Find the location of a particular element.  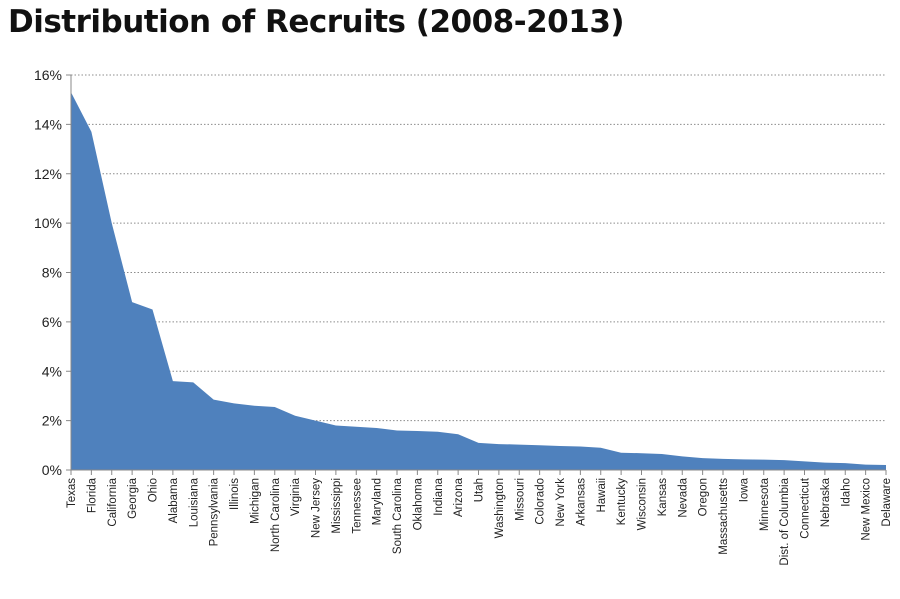

y-tick-label: 16% is located at coordinates (48, 75).